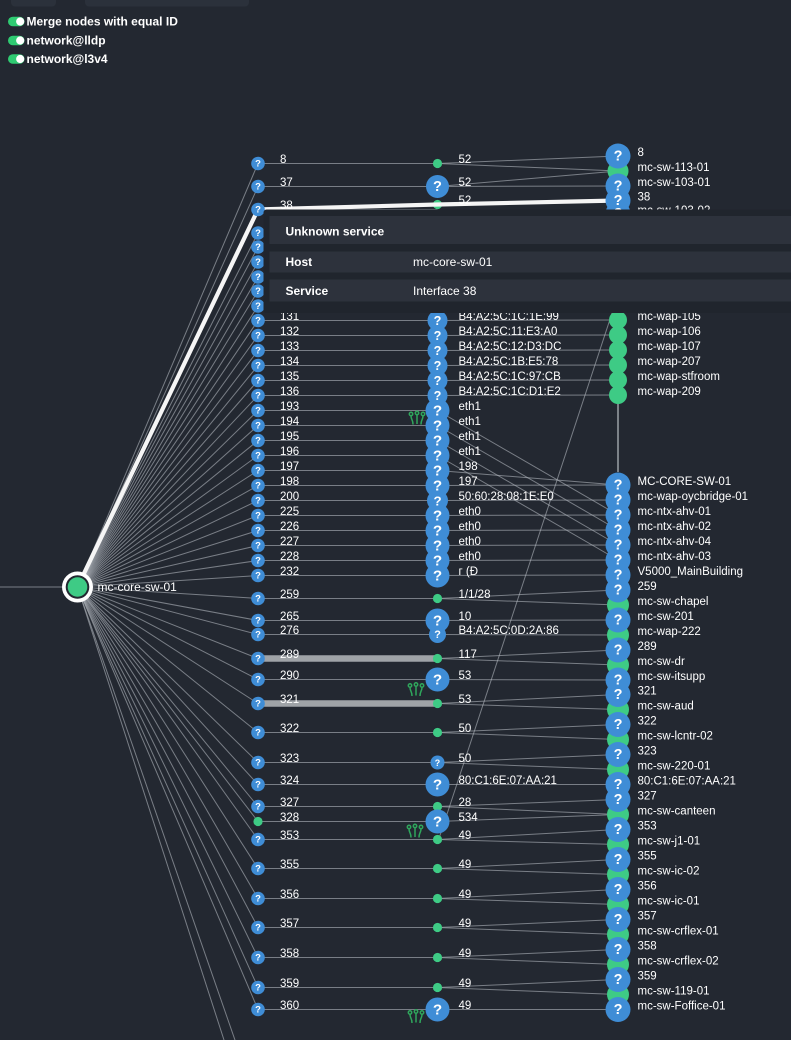 The height and width of the screenshot is (1040, 791). Describe the element at coordinates (289, 512) in the screenshot. I see `svg-text: 225` at that location.